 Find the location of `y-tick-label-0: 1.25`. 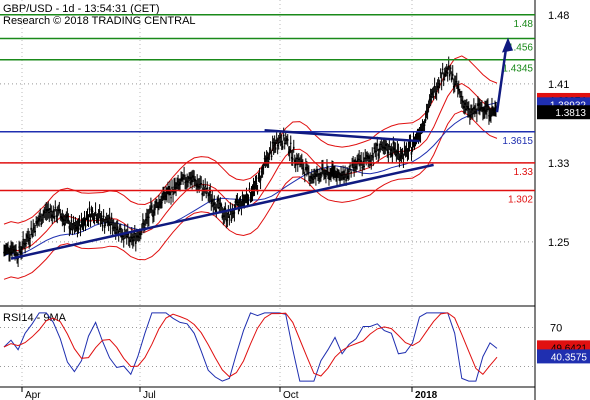

y-tick-label-0: 1.25 is located at coordinates (558, 243).